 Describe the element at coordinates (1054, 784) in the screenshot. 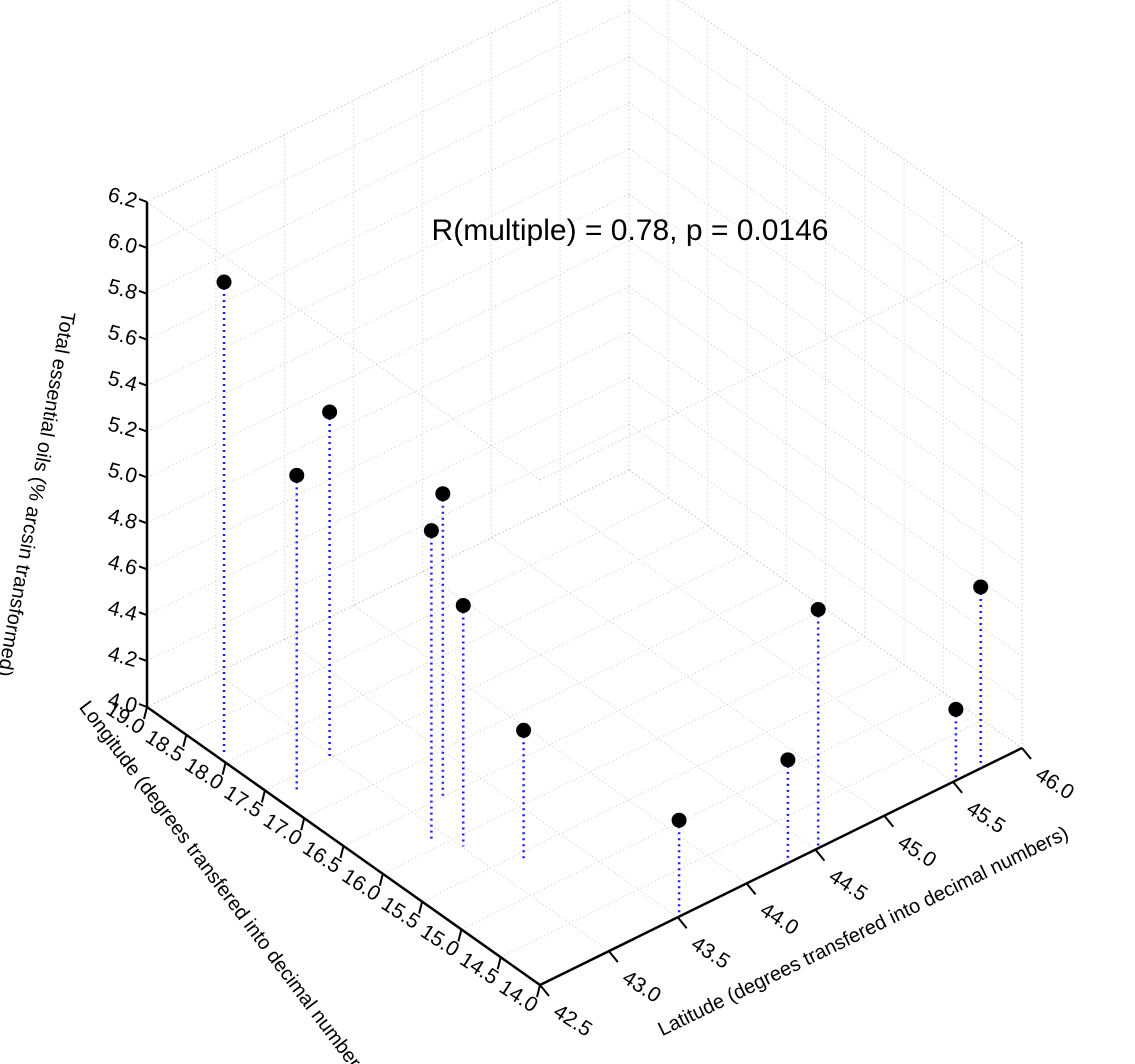

I see `latitude-tick-label: 46.0` at that location.